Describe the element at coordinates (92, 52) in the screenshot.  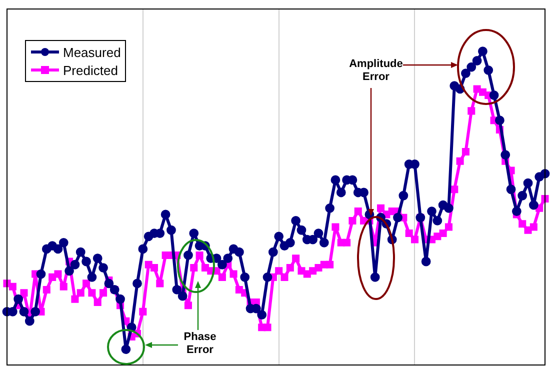
I see `legend-label: Measured` at that location.